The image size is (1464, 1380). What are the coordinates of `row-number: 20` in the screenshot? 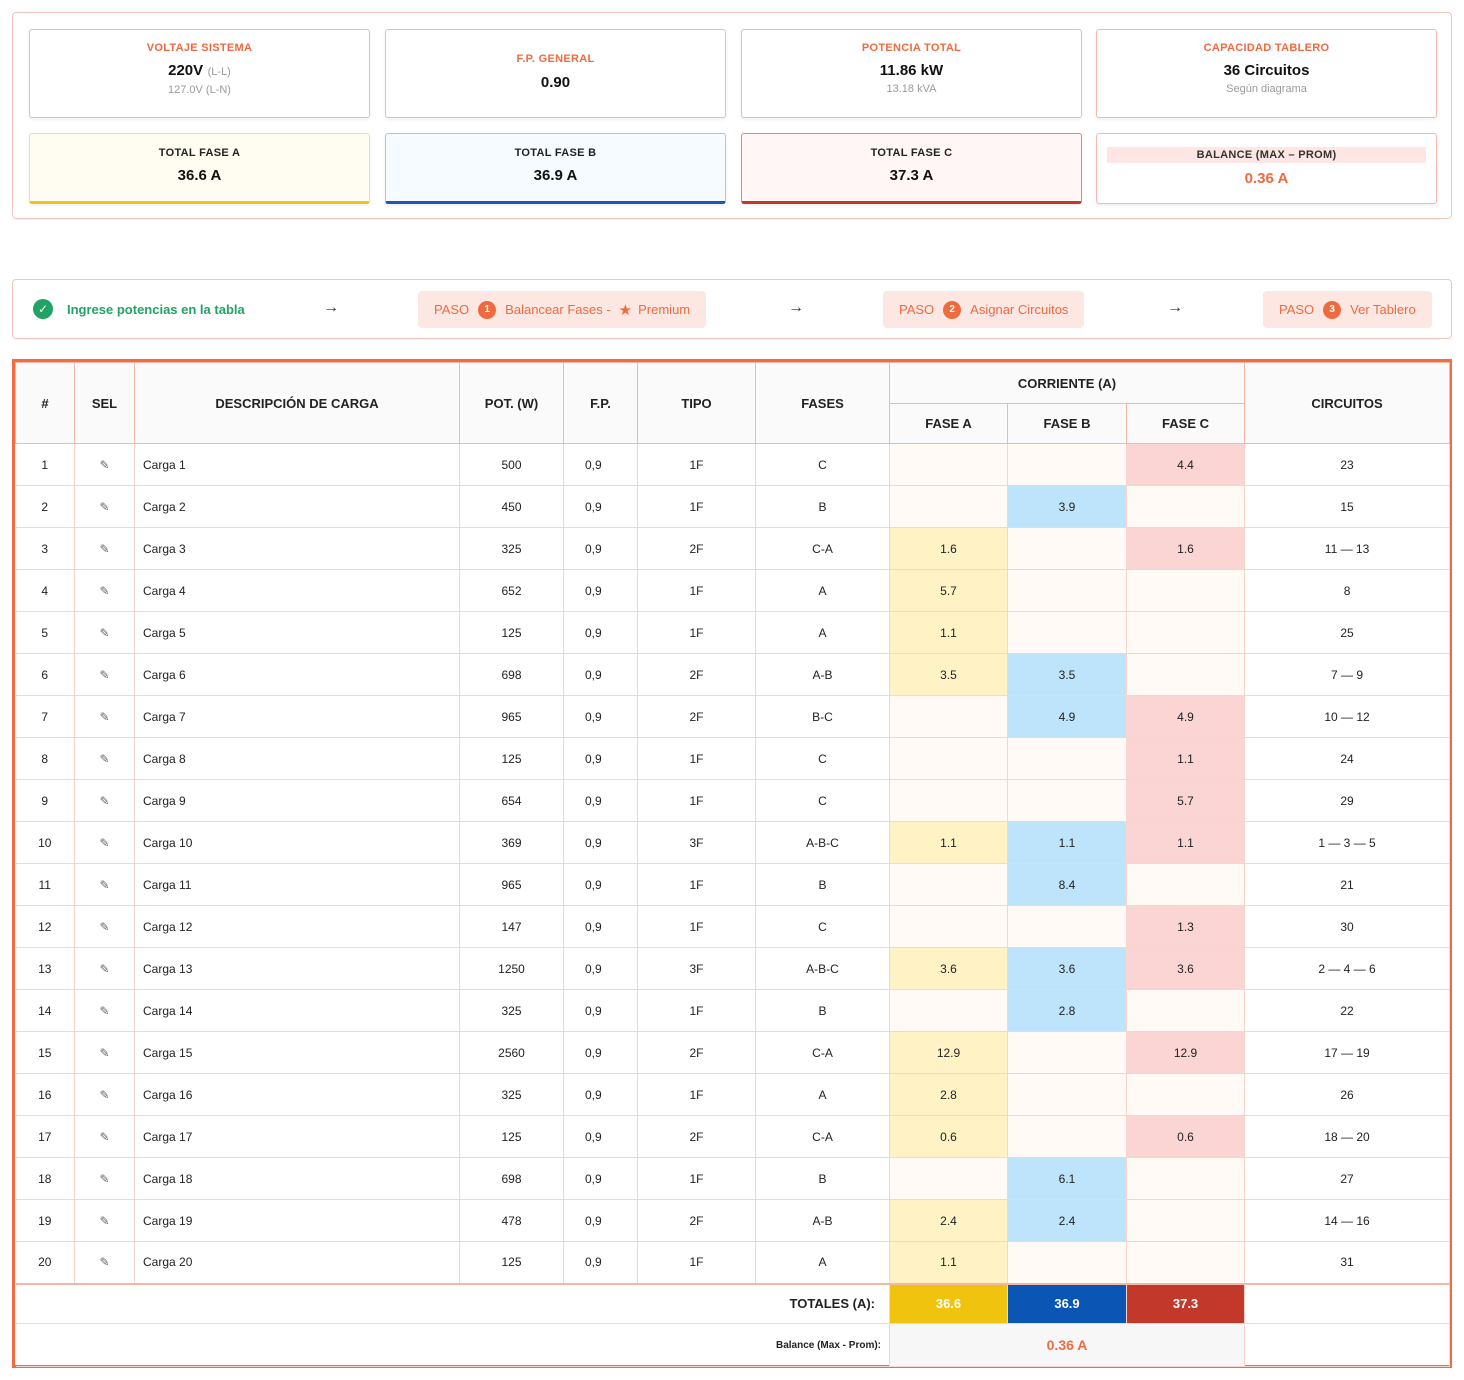 It's located at (45, 1262).